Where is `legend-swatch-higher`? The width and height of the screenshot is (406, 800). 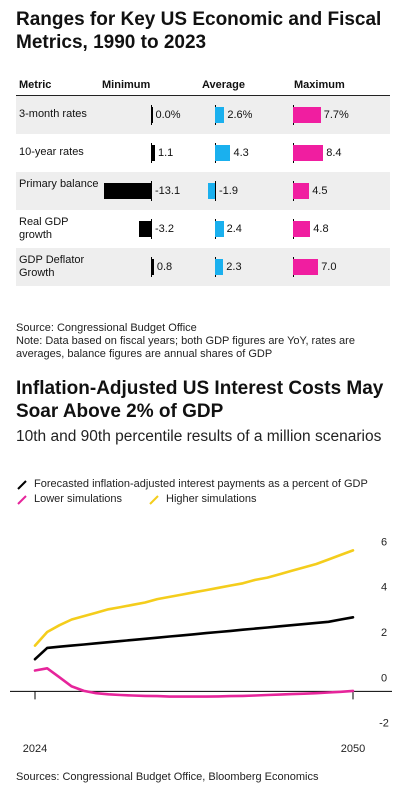
legend-swatch-higher is located at coordinates (154, 500).